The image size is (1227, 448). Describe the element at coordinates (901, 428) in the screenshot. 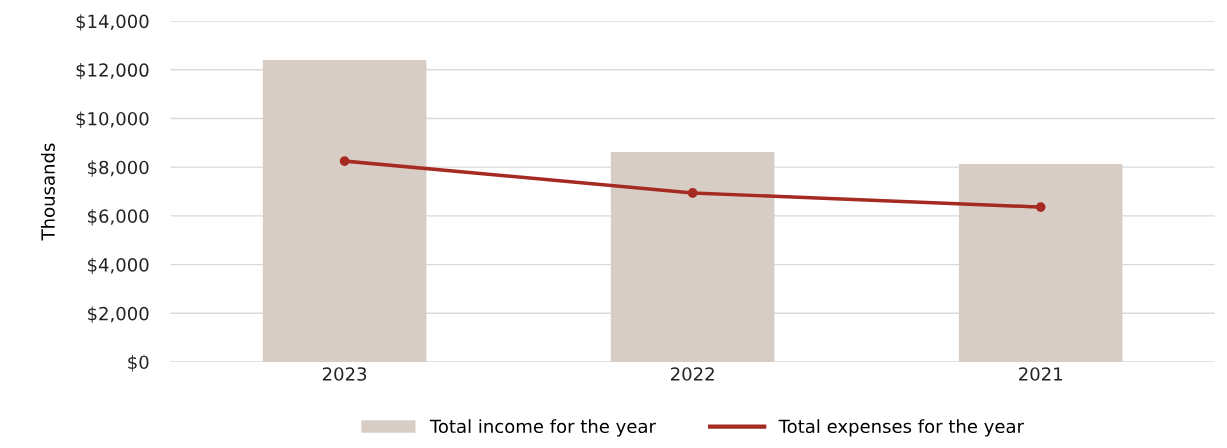

I see `legend-label: Total expenses for the year` at that location.